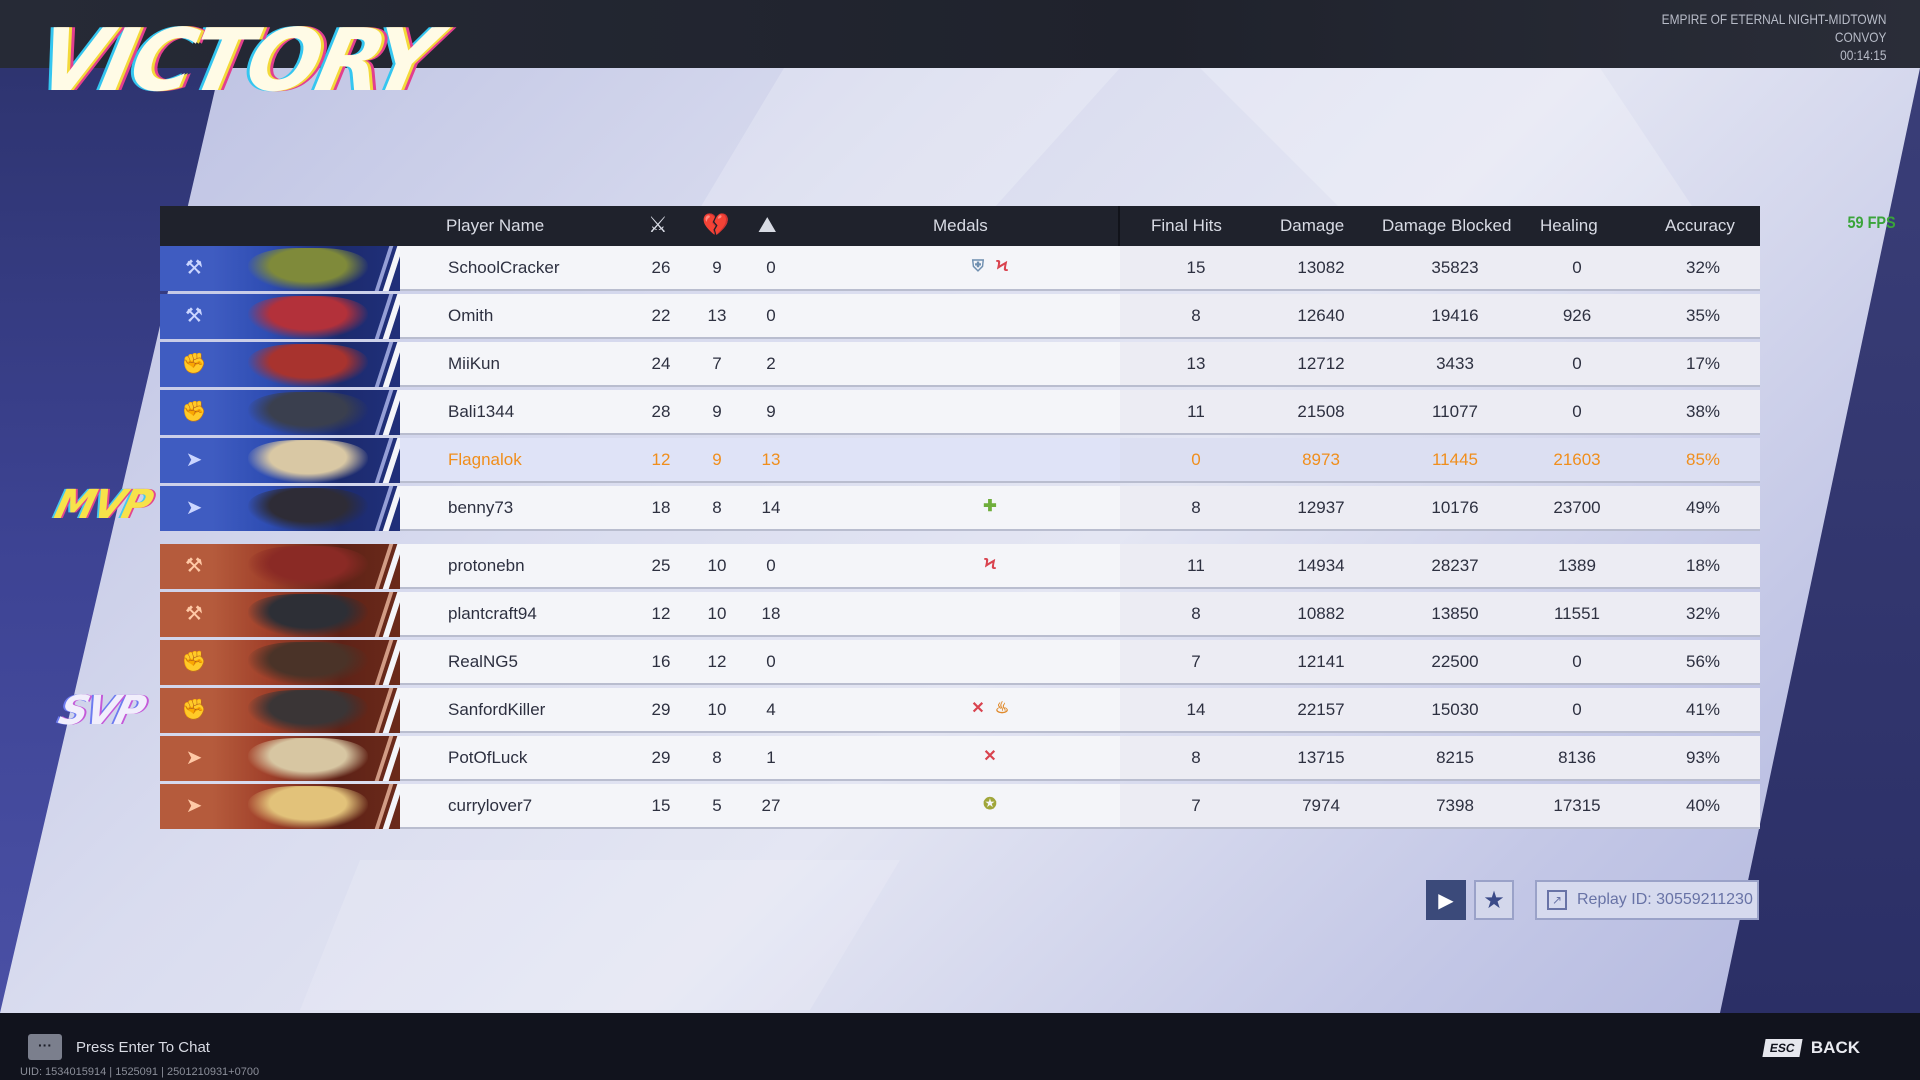 The width and height of the screenshot is (1920, 1080). I want to click on kills: 25, so click(661, 565).